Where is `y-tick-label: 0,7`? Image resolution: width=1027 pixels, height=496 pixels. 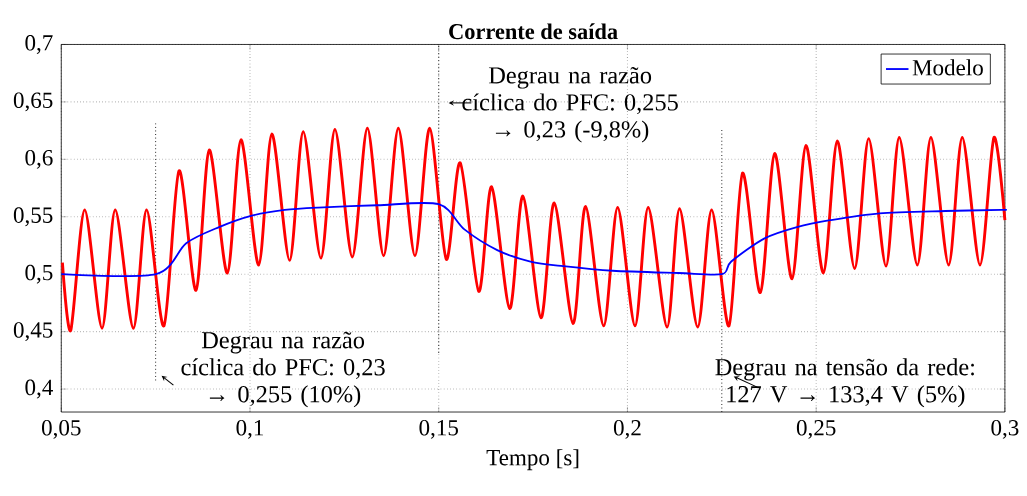 y-tick-label: 0,7 is located at coordinates (39, 44).